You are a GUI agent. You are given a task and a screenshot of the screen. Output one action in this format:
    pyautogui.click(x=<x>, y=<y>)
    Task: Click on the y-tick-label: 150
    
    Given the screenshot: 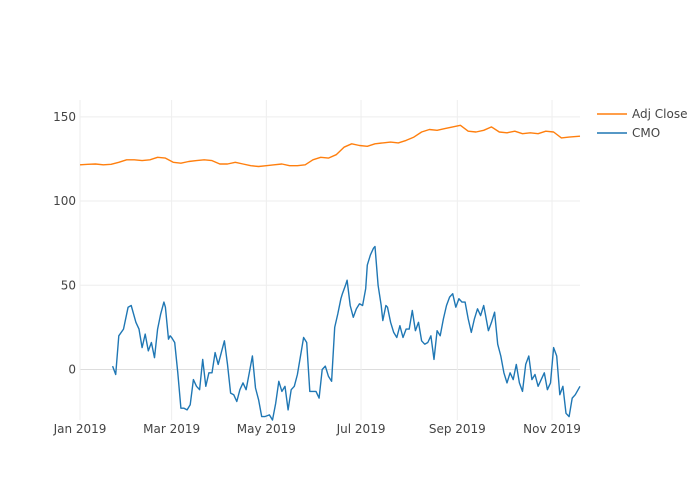 What is the action you would take?
    pyautogui.click(x=64, y=117)
    